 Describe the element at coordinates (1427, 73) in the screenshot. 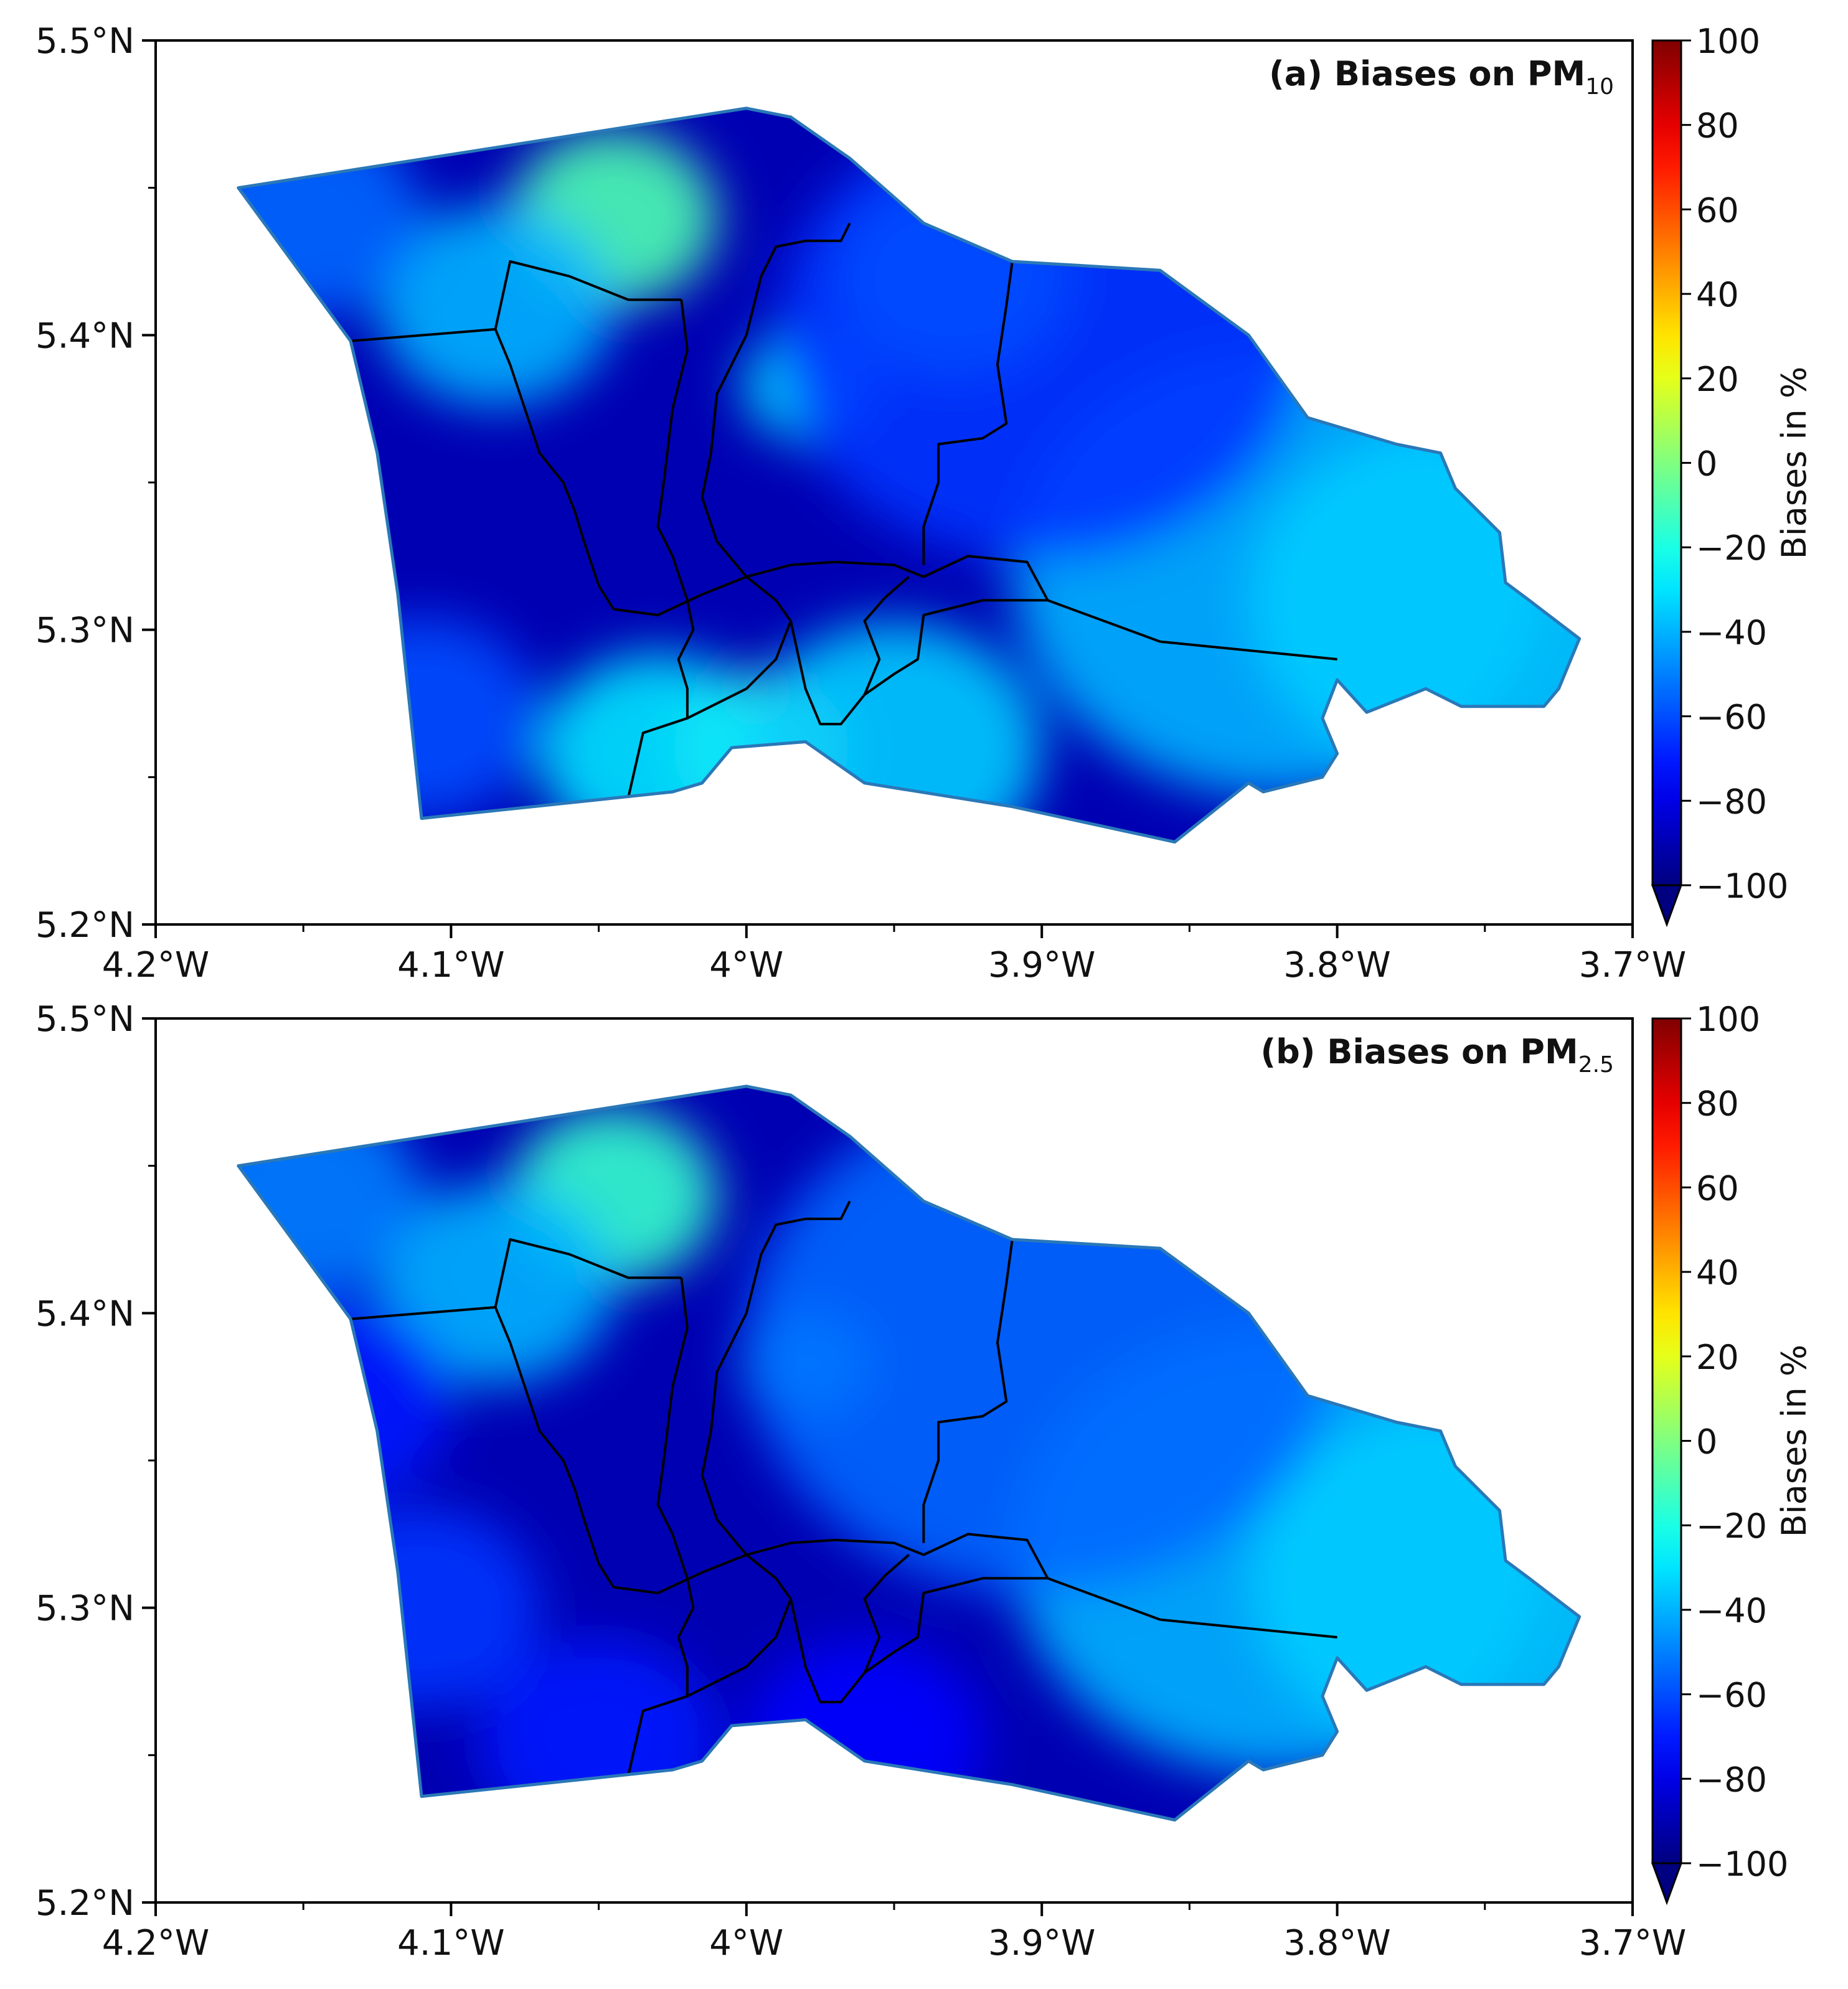

I see `panel-title-text: (a) Biases on PM` at that location.